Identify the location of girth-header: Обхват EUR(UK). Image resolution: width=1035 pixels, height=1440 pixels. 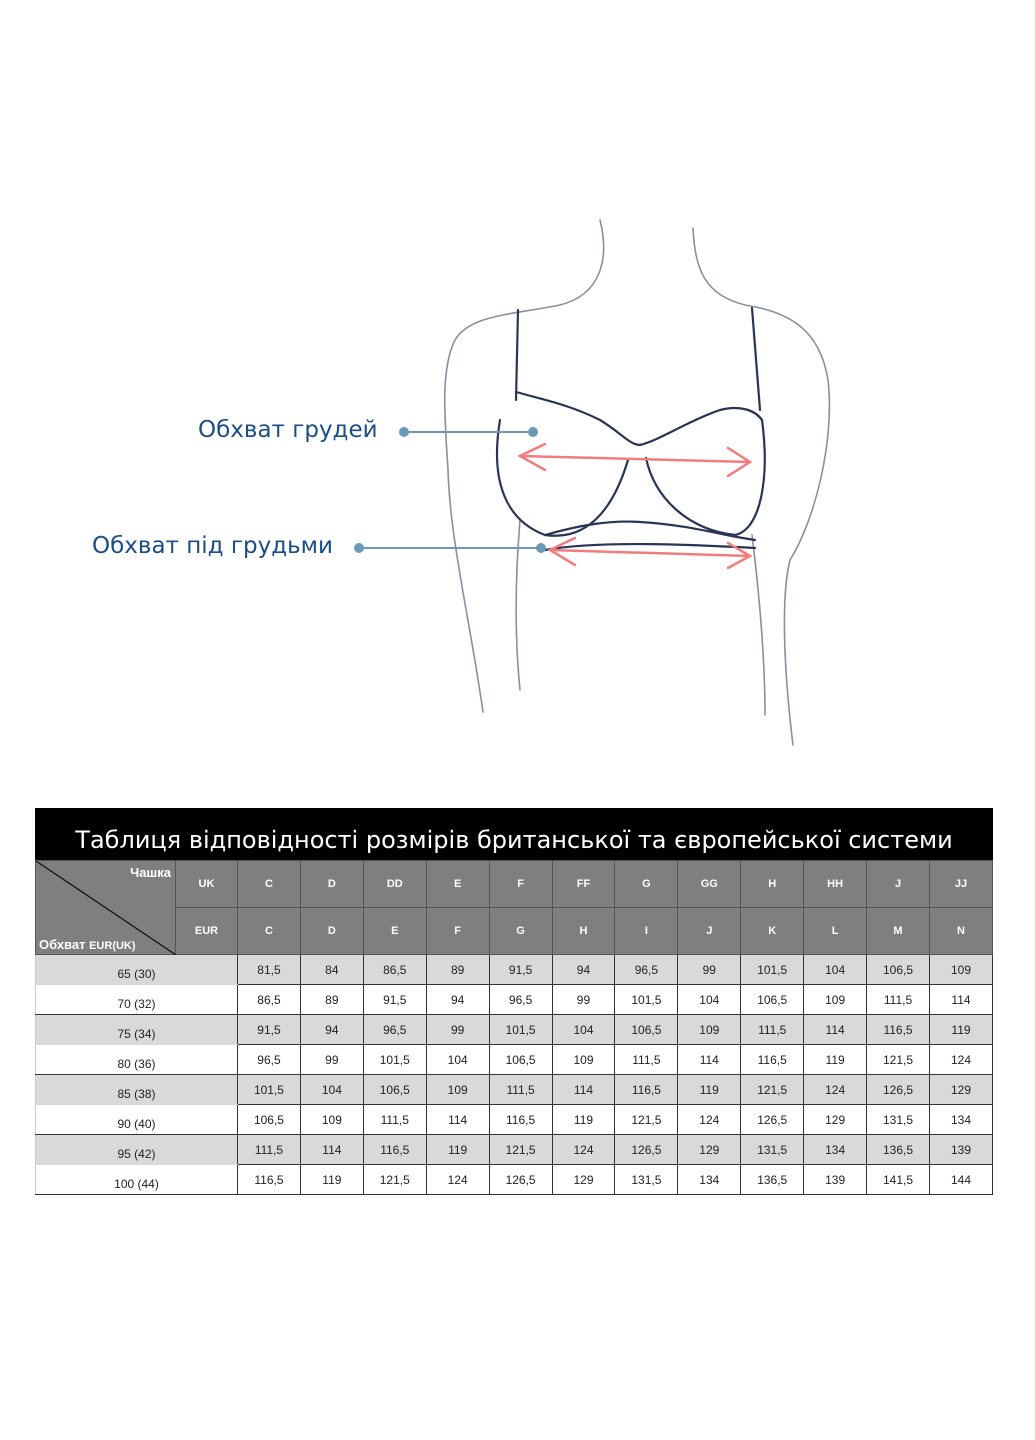
(87, 944).